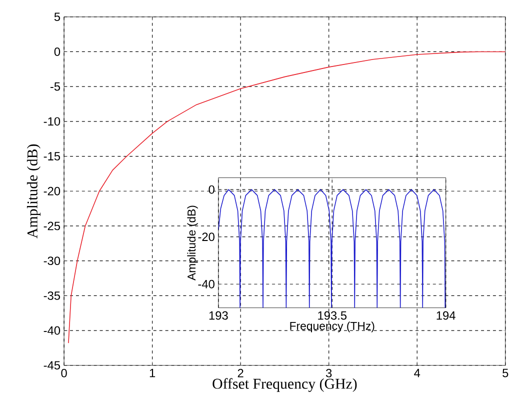 This screenshot has width=512, height=411. What do you see at coordinates (329, 373) in the screenshot?
I see `x-tick-label: 3` at bounding box center [329, 373].